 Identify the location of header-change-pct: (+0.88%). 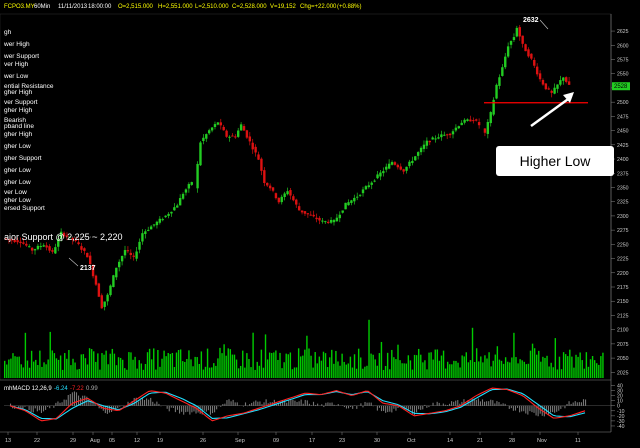
(349, 7).